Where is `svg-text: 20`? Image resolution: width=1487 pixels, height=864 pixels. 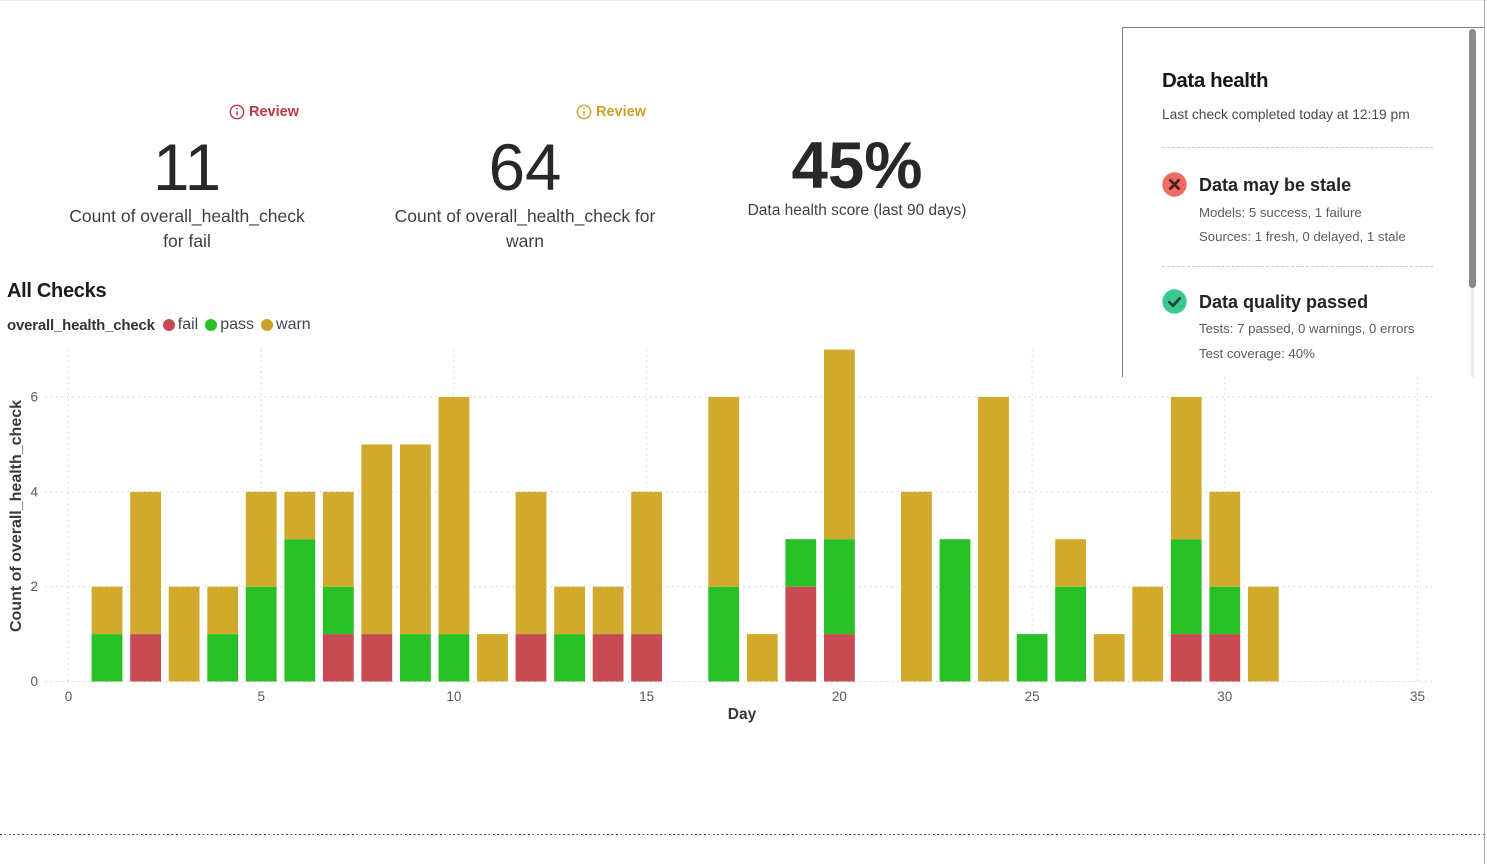 svg-text: 20 is located at coordinates (839, 696).